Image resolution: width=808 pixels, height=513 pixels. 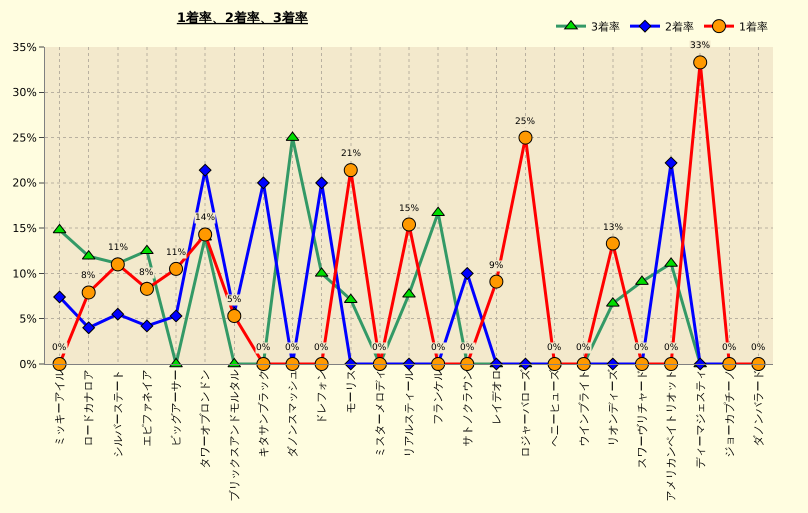 I want to click on data-label: 15%, so click(x=409, y=209).